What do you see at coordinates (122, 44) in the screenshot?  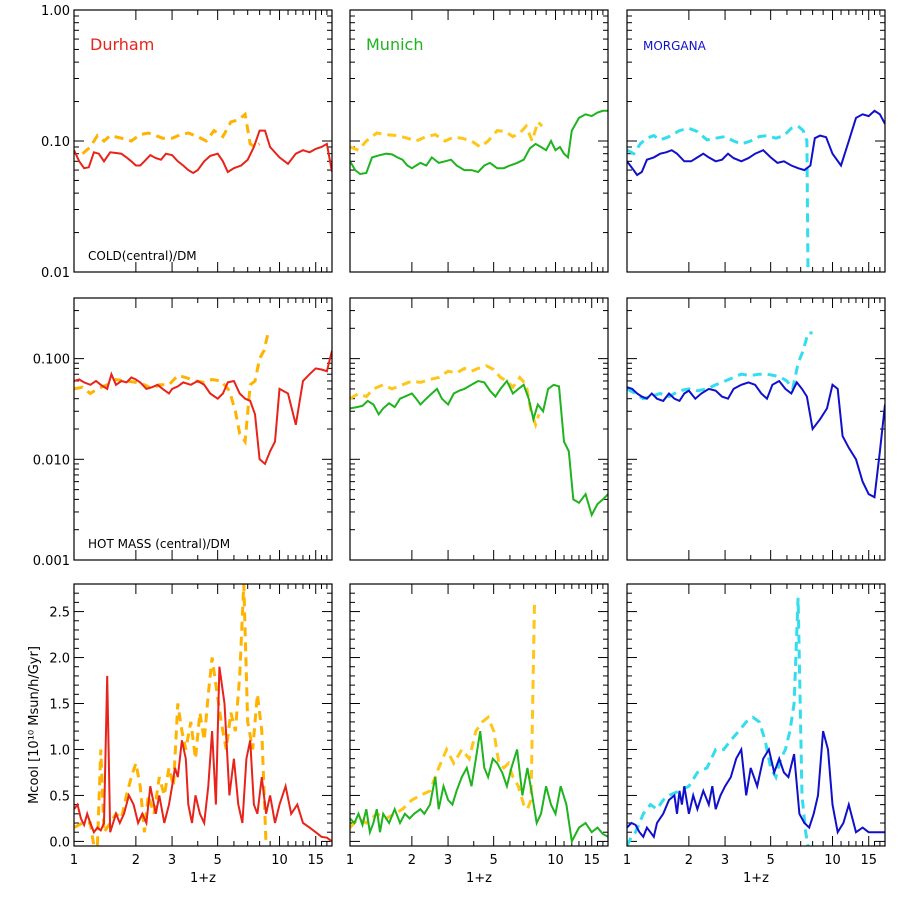 I see `model-label-1: Durham` at bounding box center [122, 44].